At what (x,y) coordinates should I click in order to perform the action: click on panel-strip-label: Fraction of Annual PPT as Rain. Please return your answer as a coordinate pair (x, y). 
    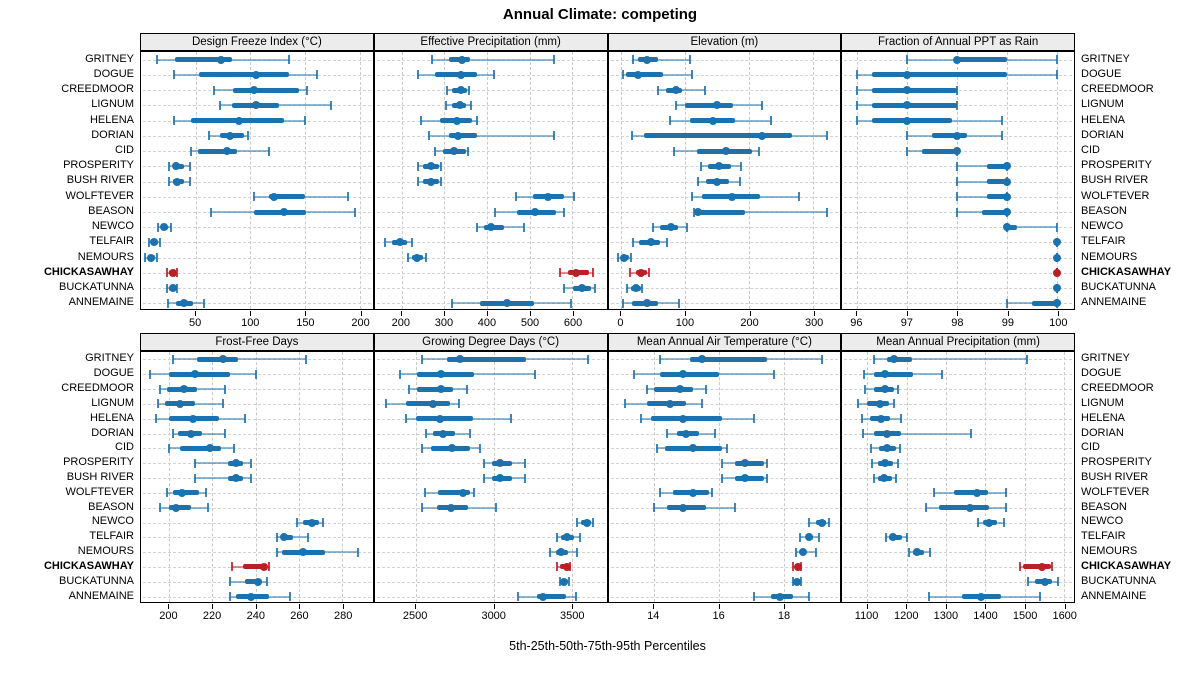
    Looking at the image, I should click on (958, 42).